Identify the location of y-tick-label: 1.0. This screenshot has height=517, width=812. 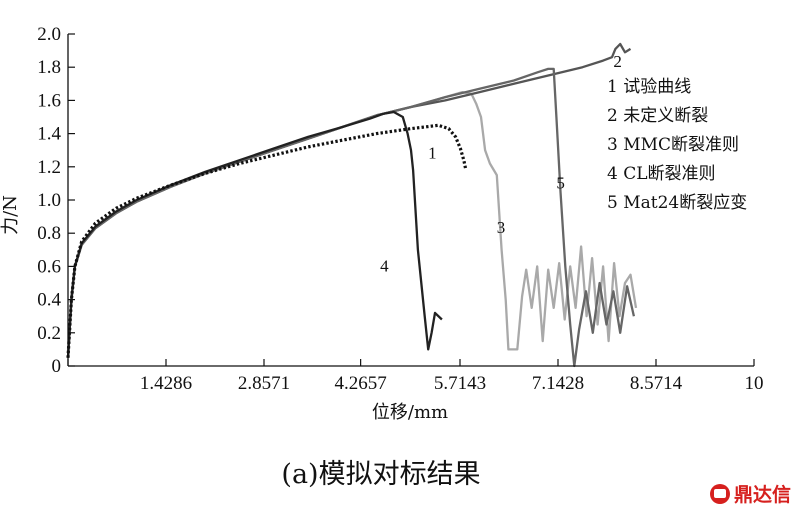
(49, 200).